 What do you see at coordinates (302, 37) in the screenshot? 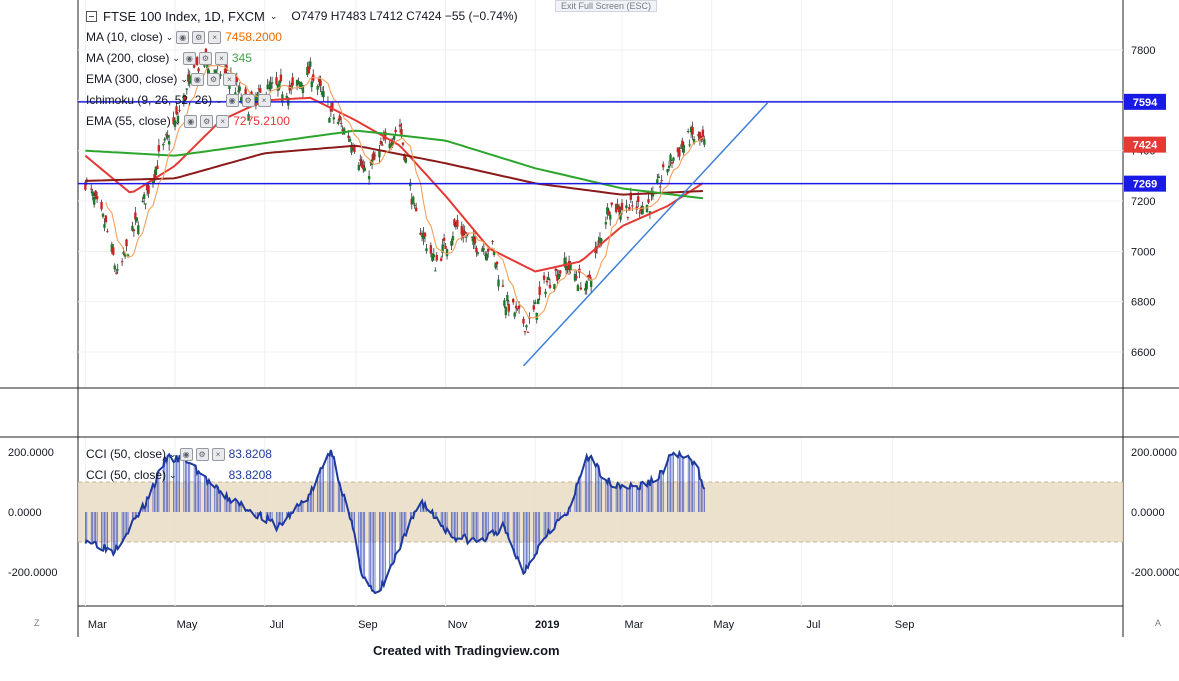
I see `indicator-row: MA (10, close) ⌄ ◉ ⚙ × 7458.2000` at bounding box center [302, 37].